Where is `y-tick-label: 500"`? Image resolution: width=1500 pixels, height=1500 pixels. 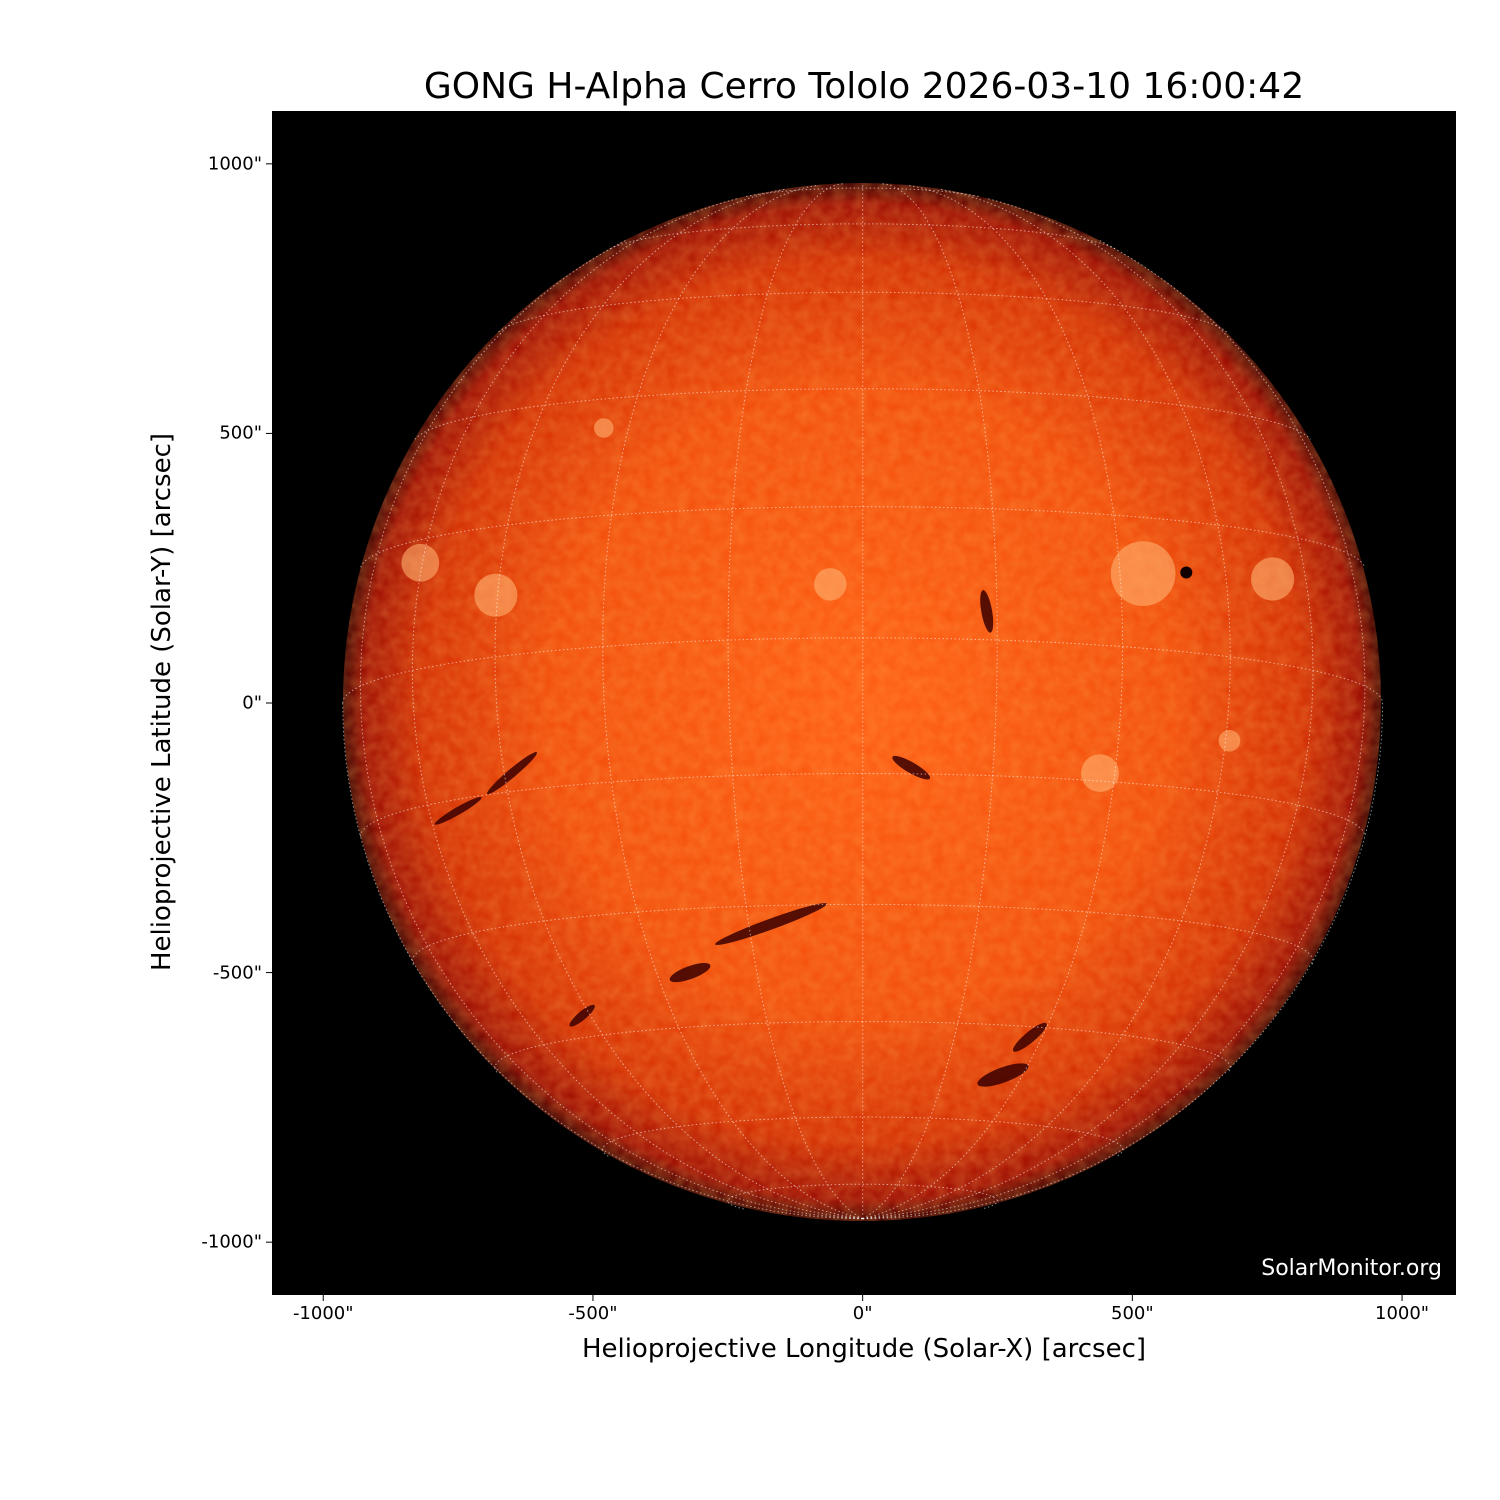 y-tick-label: 500" is located at coordinates (240, 433).